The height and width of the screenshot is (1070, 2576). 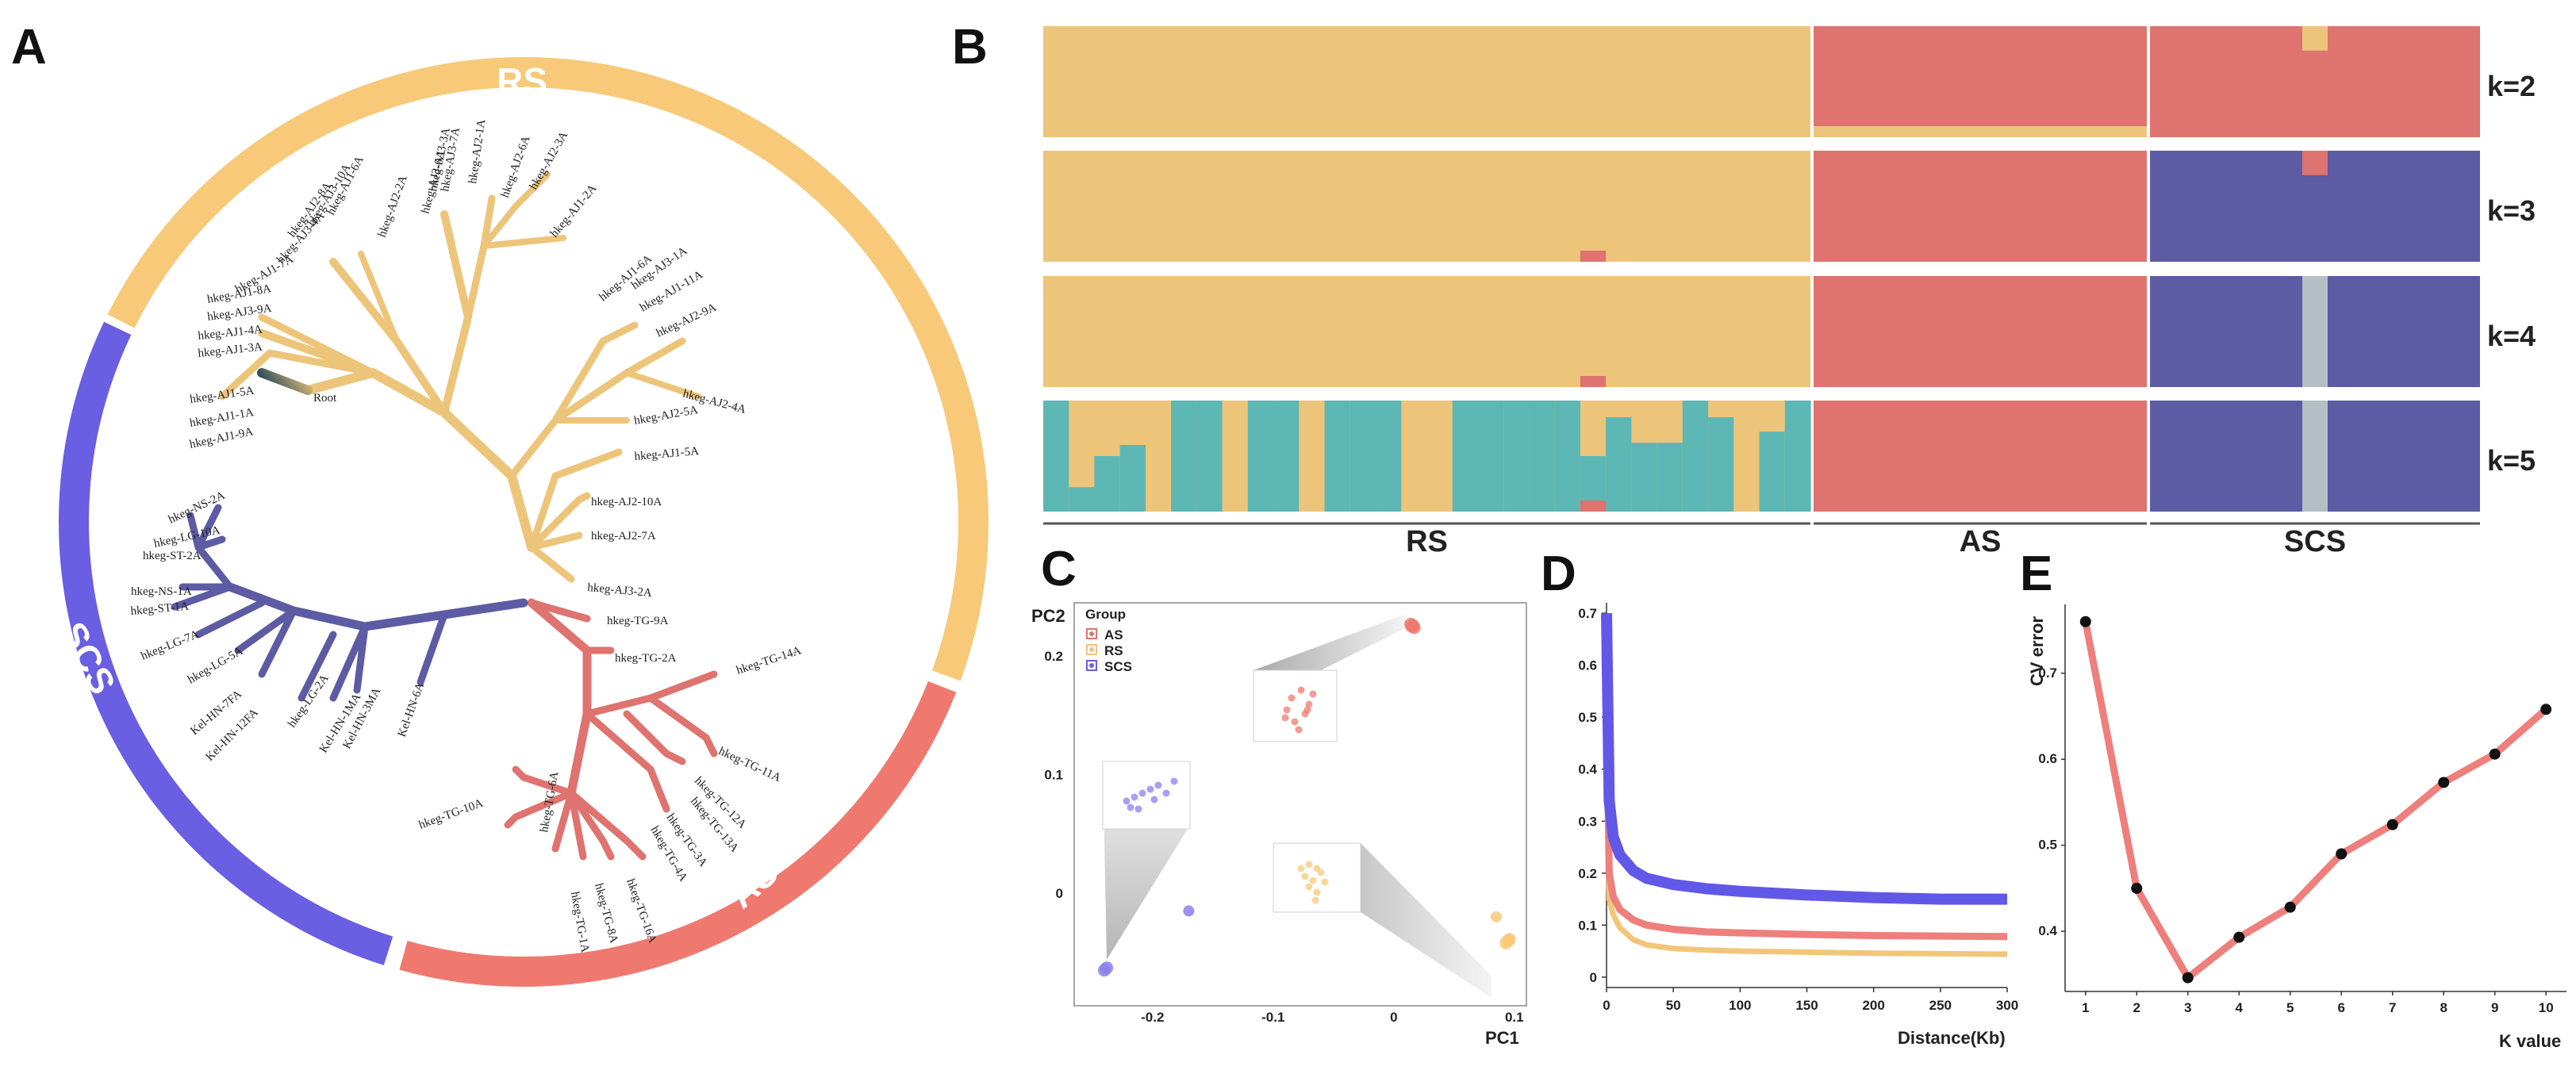 I want to click on cv-xtick-6: 7, so click(x=2392, y=1007).